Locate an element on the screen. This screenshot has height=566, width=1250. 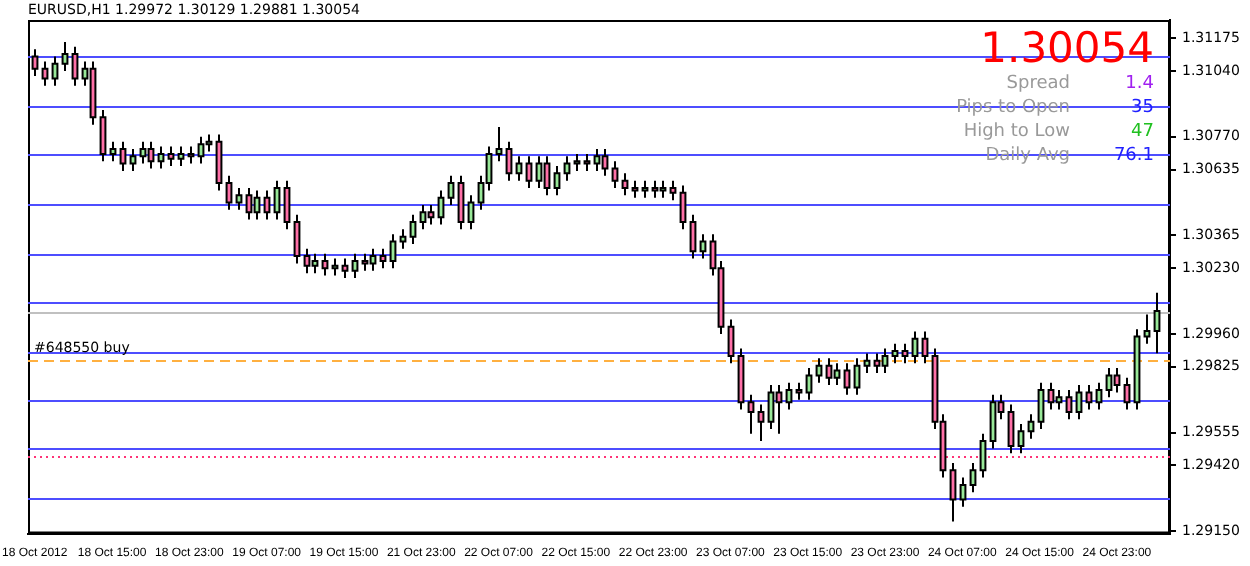
annotation: 47 is located at coordinates (1141, 132).